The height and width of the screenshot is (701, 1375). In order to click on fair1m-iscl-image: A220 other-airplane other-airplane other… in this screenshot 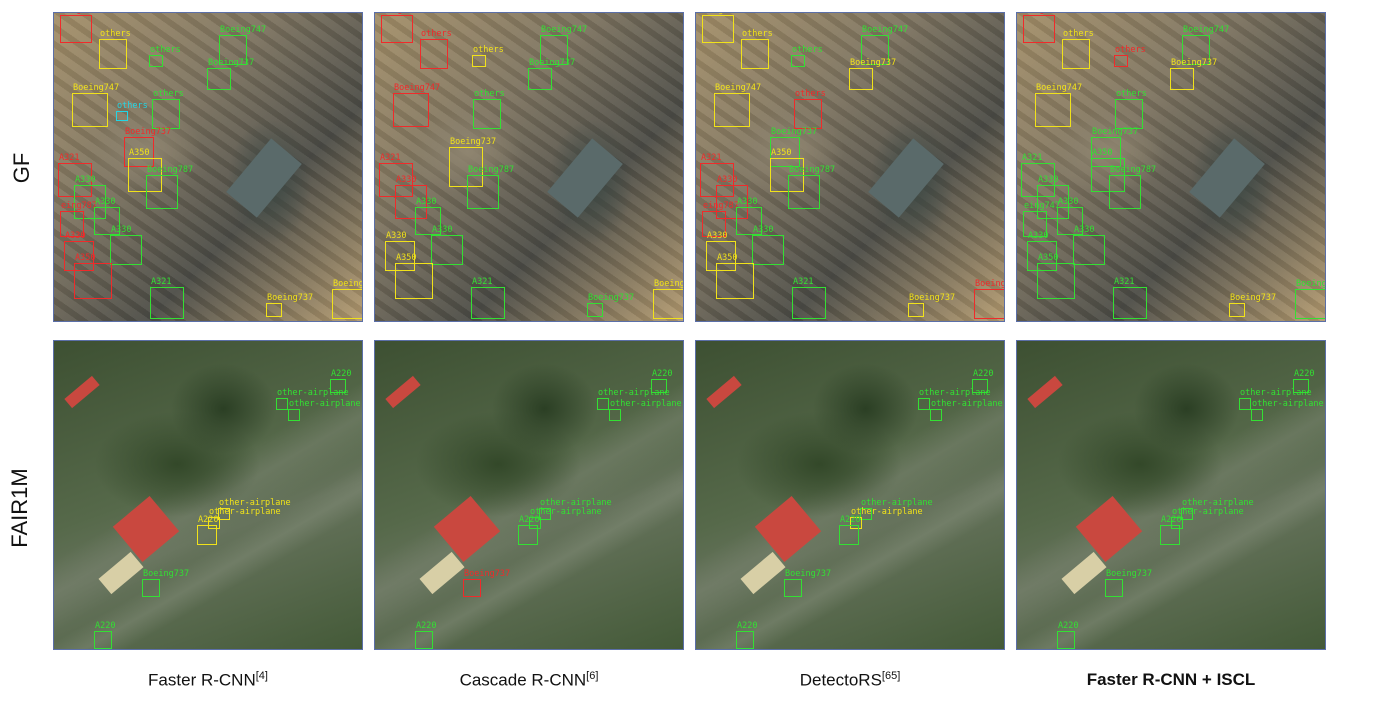, I will do `click(1171, 495)`.